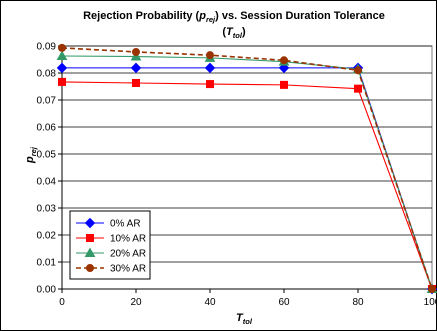  I want to click on legend: 0% AR 10% AR 20% AR 30% AR, so click(110, 245).